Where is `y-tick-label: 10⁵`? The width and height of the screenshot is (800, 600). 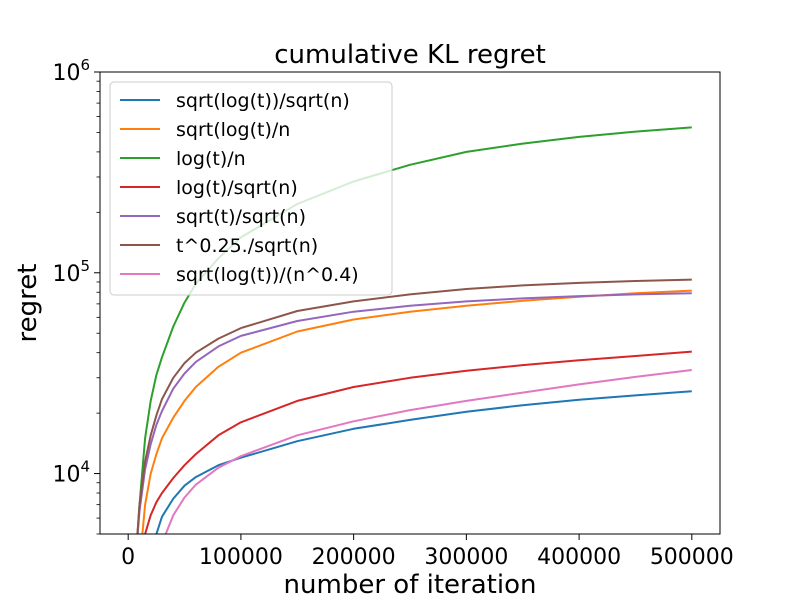
y-tick-label: 10⁵ is located at coordinates (71, 272).